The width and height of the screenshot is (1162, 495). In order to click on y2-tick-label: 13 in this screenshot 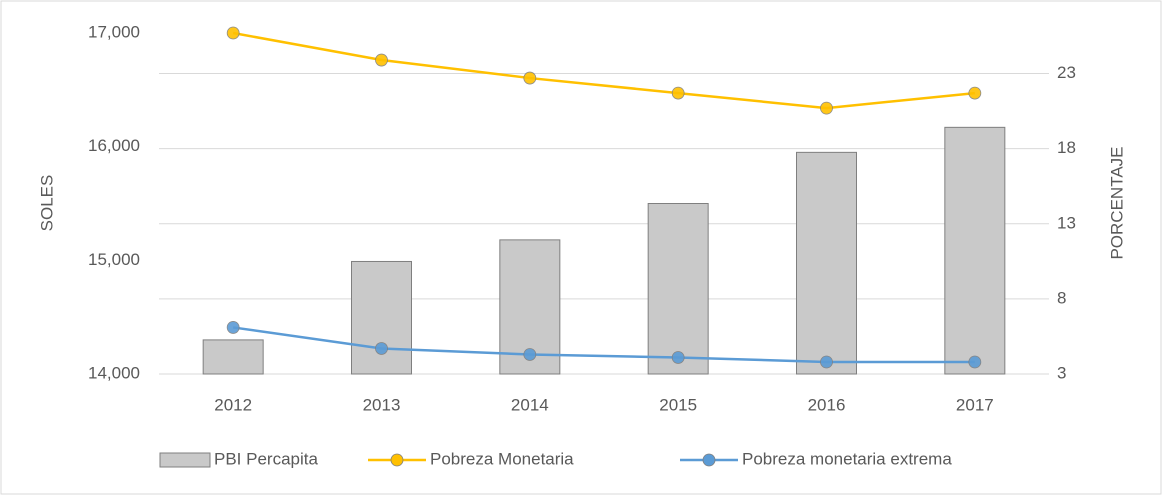, I will do `click(1066, 222)`.